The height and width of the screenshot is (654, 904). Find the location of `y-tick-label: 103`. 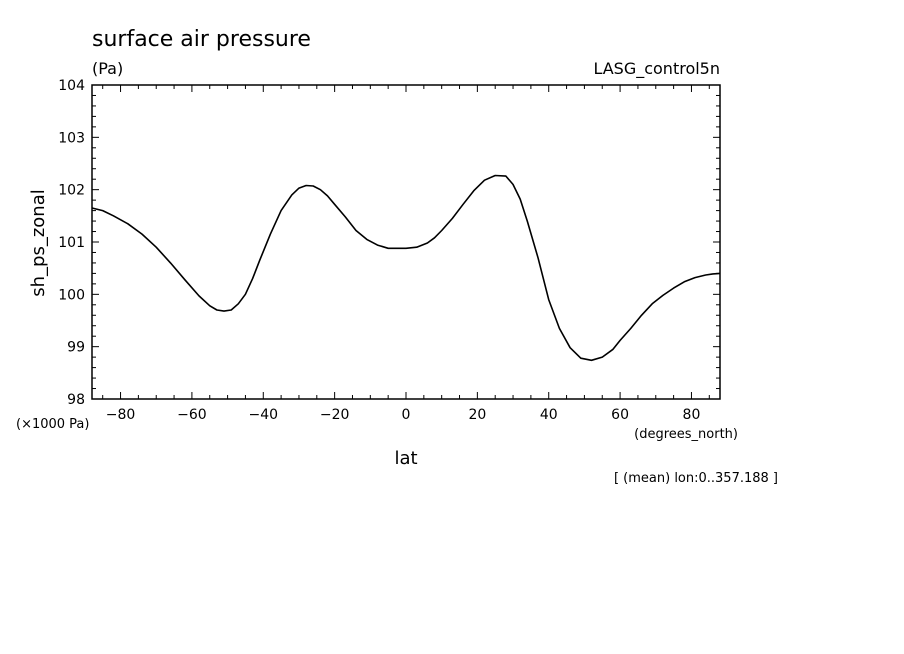

y-tick-label: 103 is located at coordinates (71, 138).